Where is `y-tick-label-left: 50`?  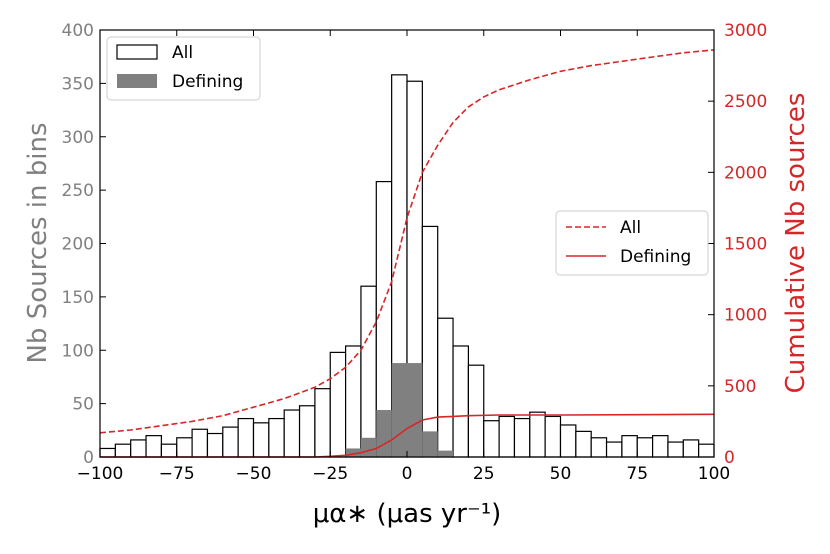 y-tick-label-left: 50 is located at coordinates (83, 405).